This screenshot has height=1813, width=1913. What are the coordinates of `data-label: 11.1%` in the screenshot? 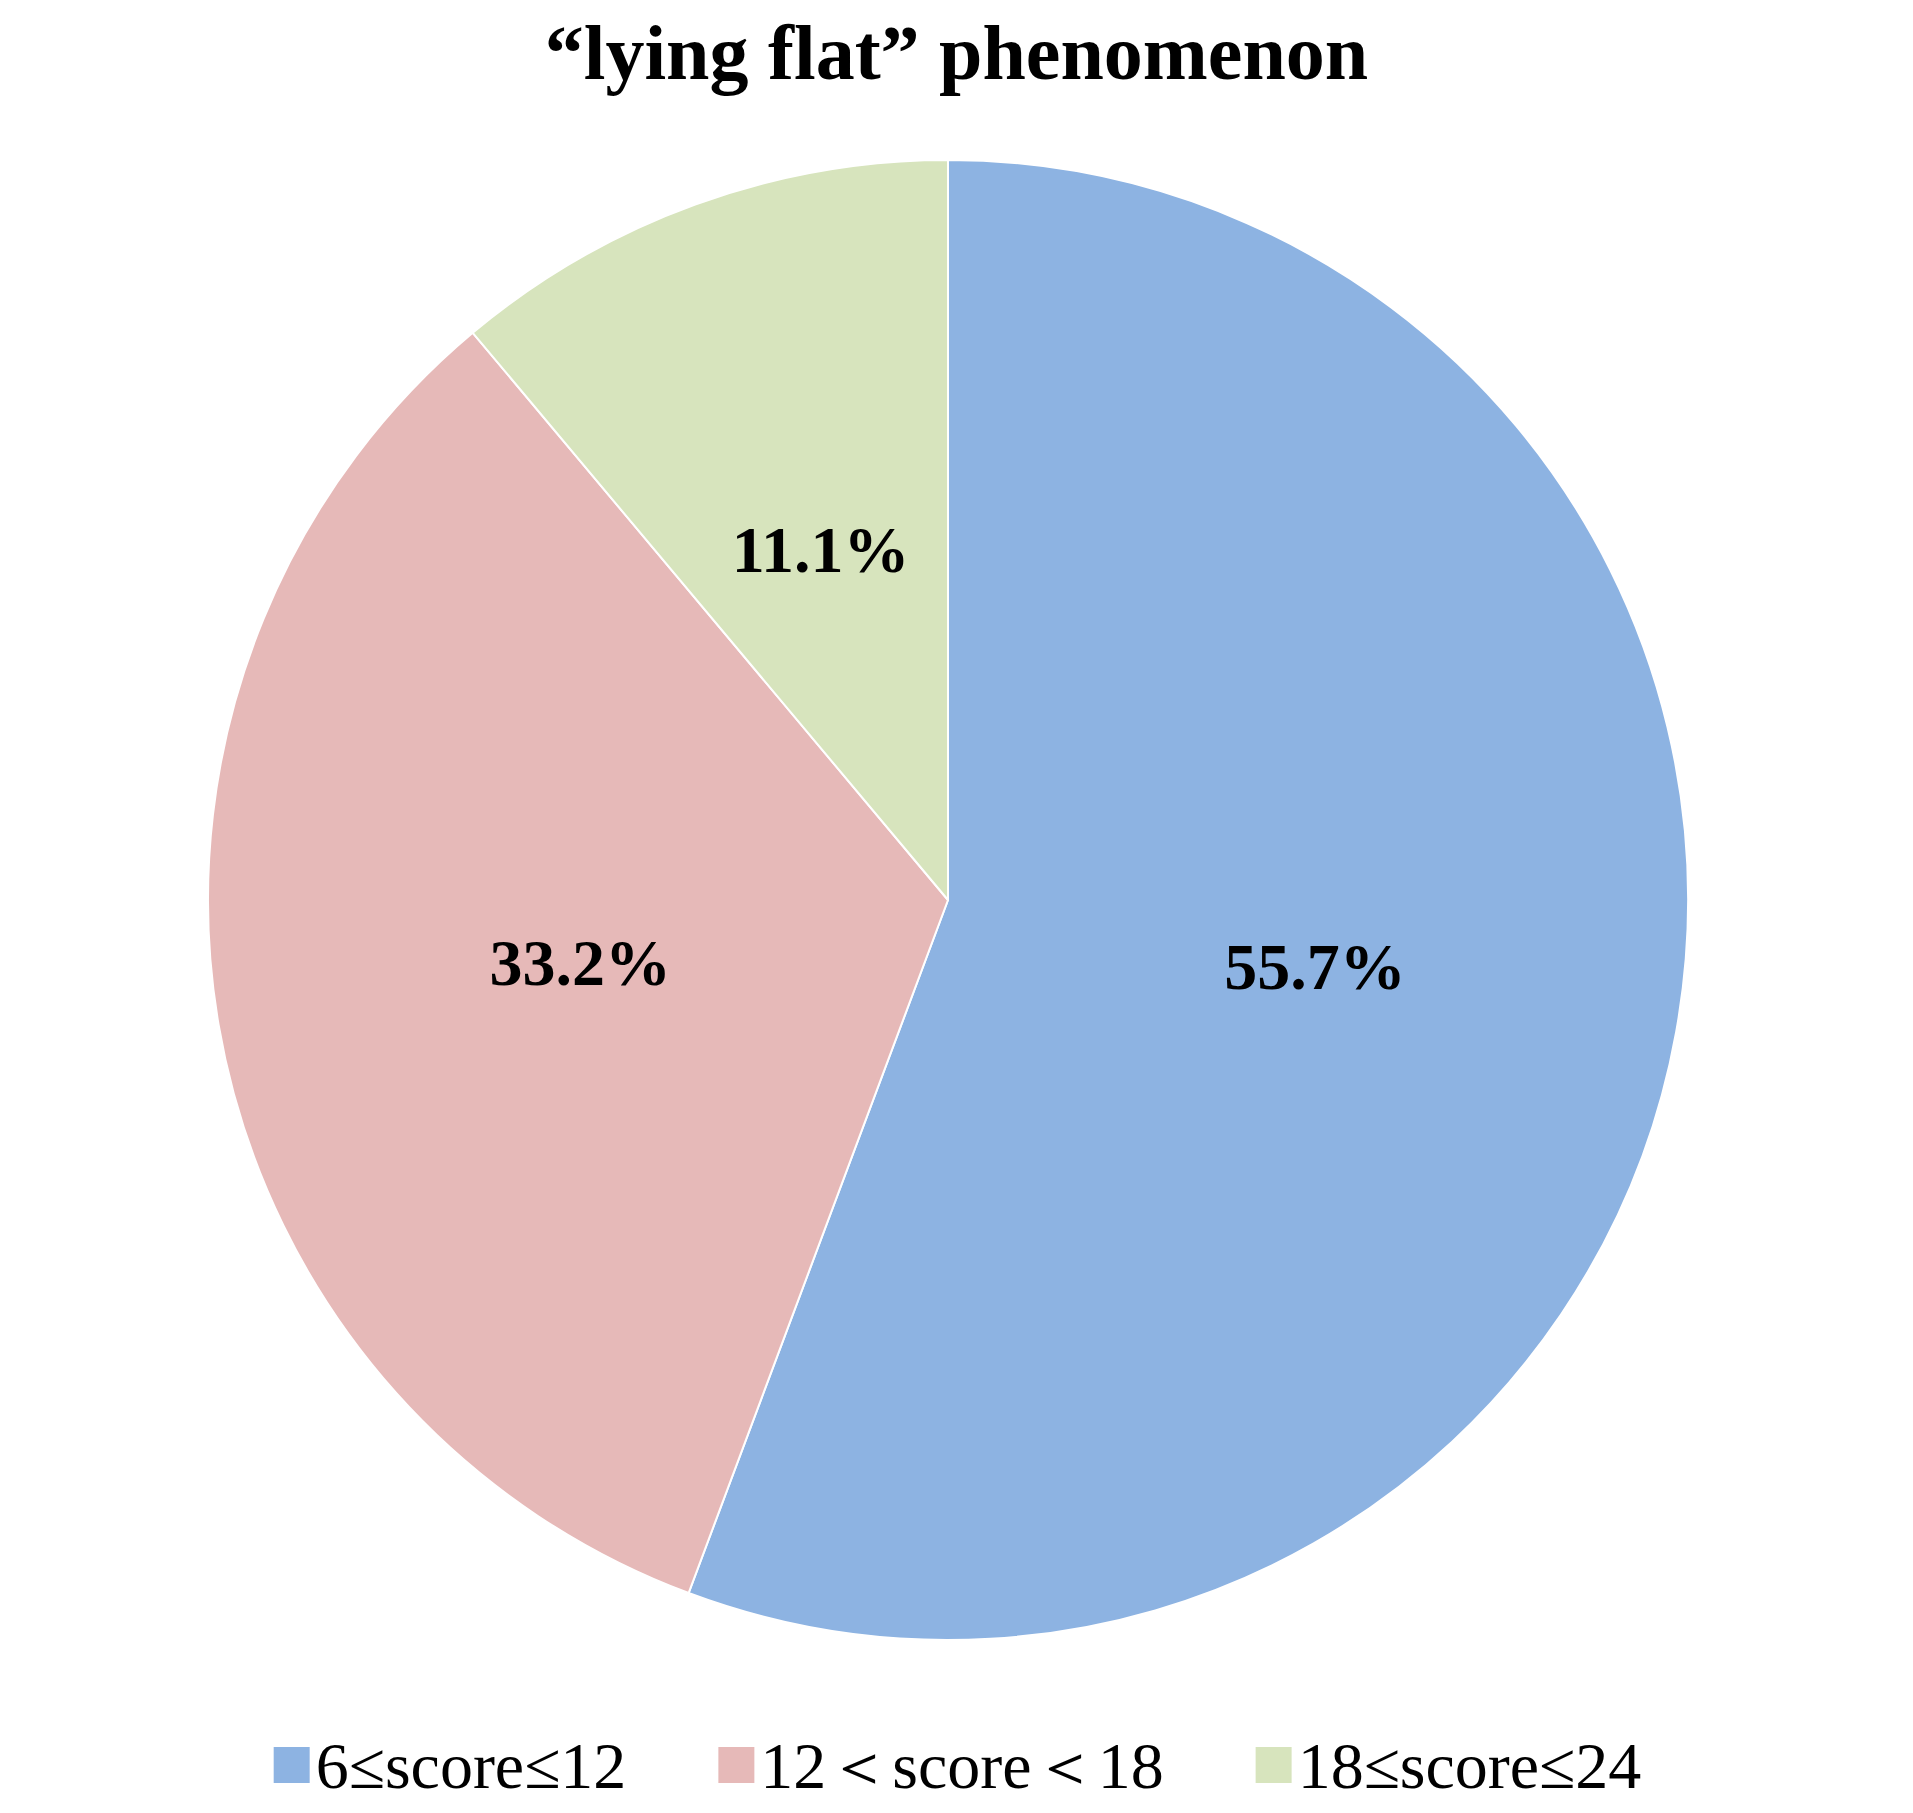 It's located at (820, 549).